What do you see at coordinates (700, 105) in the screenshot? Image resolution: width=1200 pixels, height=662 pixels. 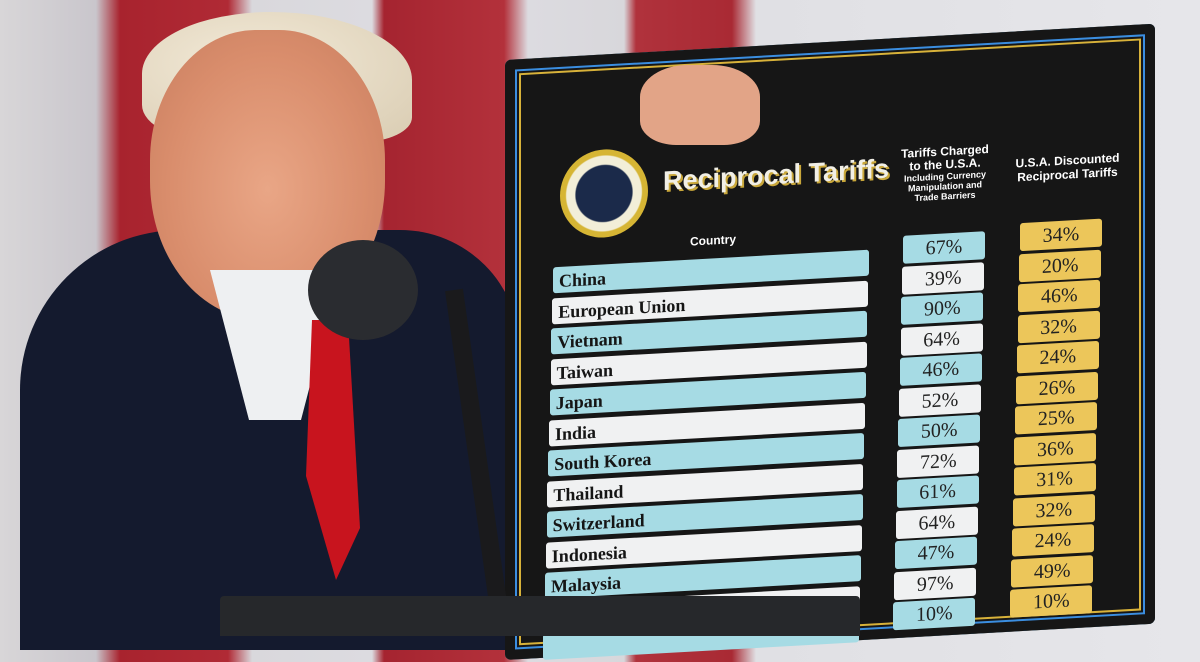 I see `hand` at bounding box center [700, 105].